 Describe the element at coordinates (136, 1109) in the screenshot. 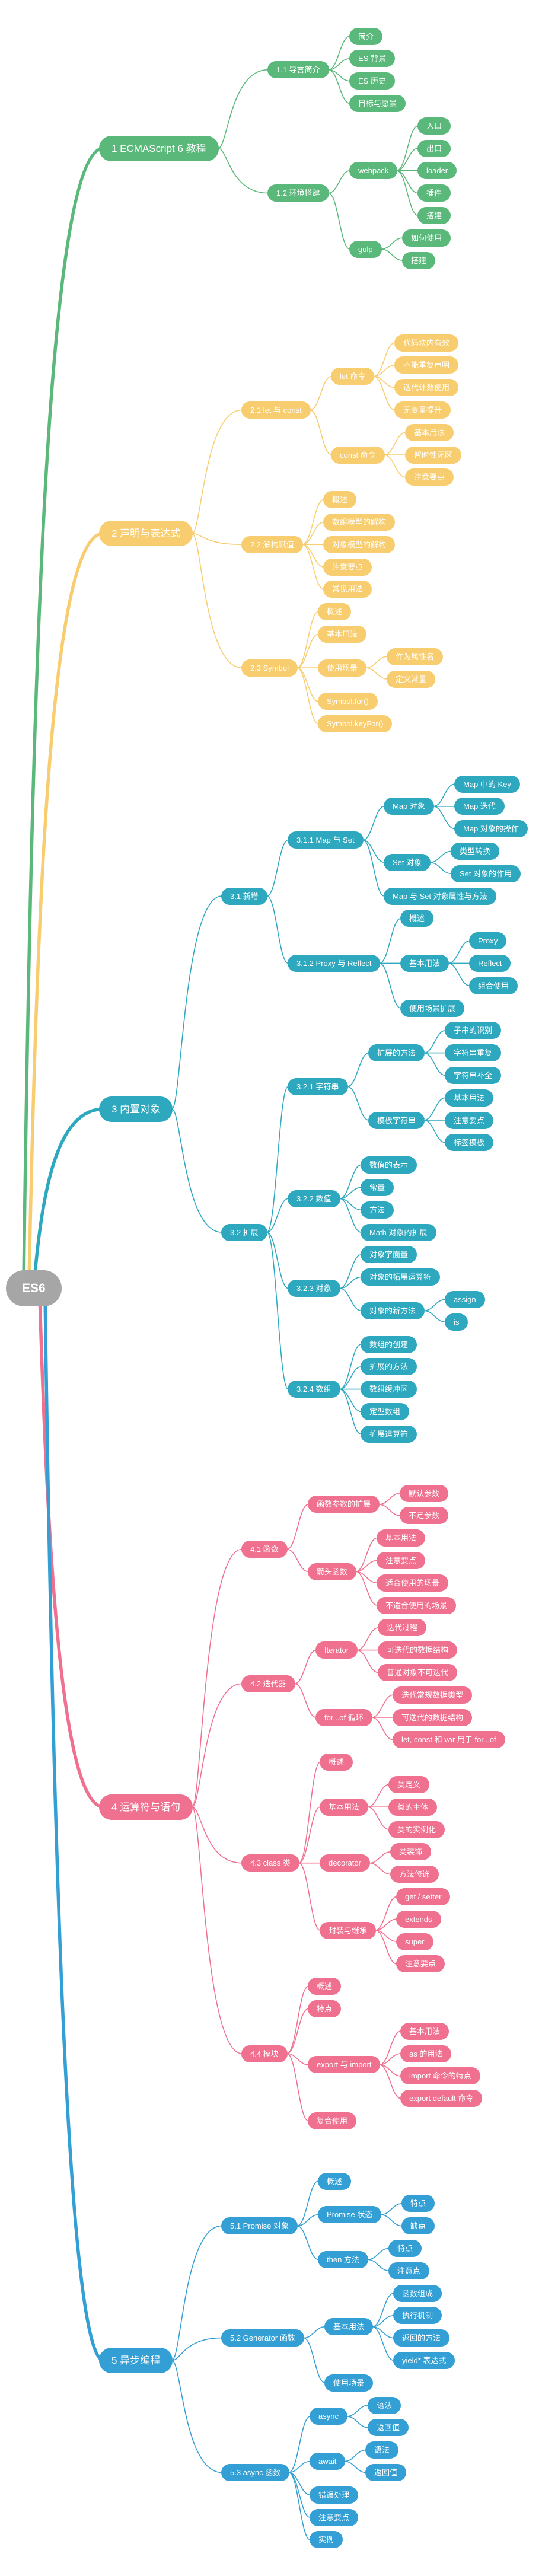

I see `mindmap-branch-node: 3 内置对象` at that location.